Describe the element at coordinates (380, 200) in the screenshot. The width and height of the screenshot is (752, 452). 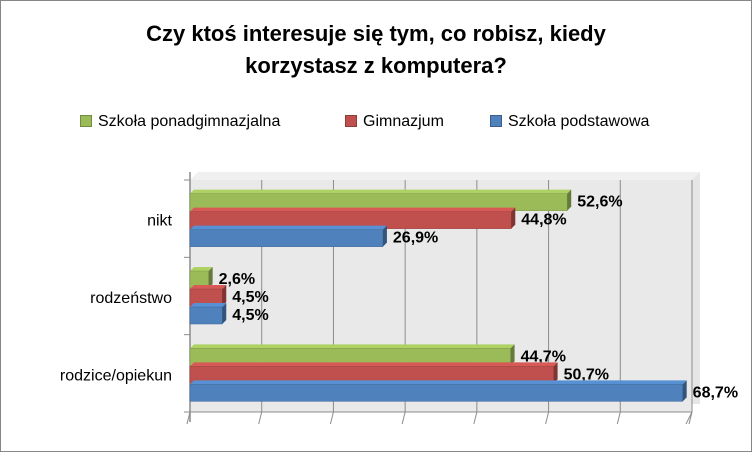
I see `bar-szkola-ponadgimnazjalna-nikt` at that location.